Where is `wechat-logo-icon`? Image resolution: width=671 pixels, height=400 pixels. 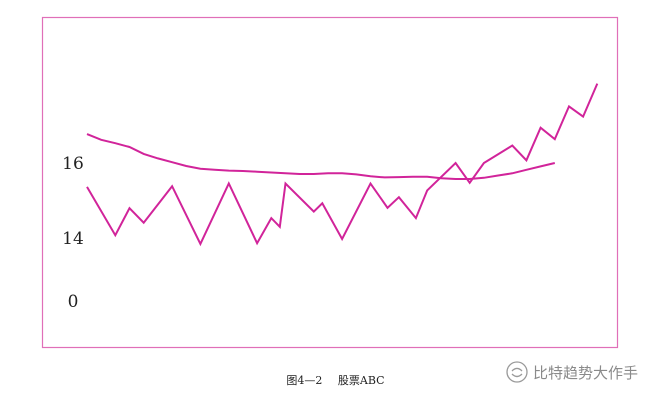
wechat-logo-icon is located at coordinates (517, 372).